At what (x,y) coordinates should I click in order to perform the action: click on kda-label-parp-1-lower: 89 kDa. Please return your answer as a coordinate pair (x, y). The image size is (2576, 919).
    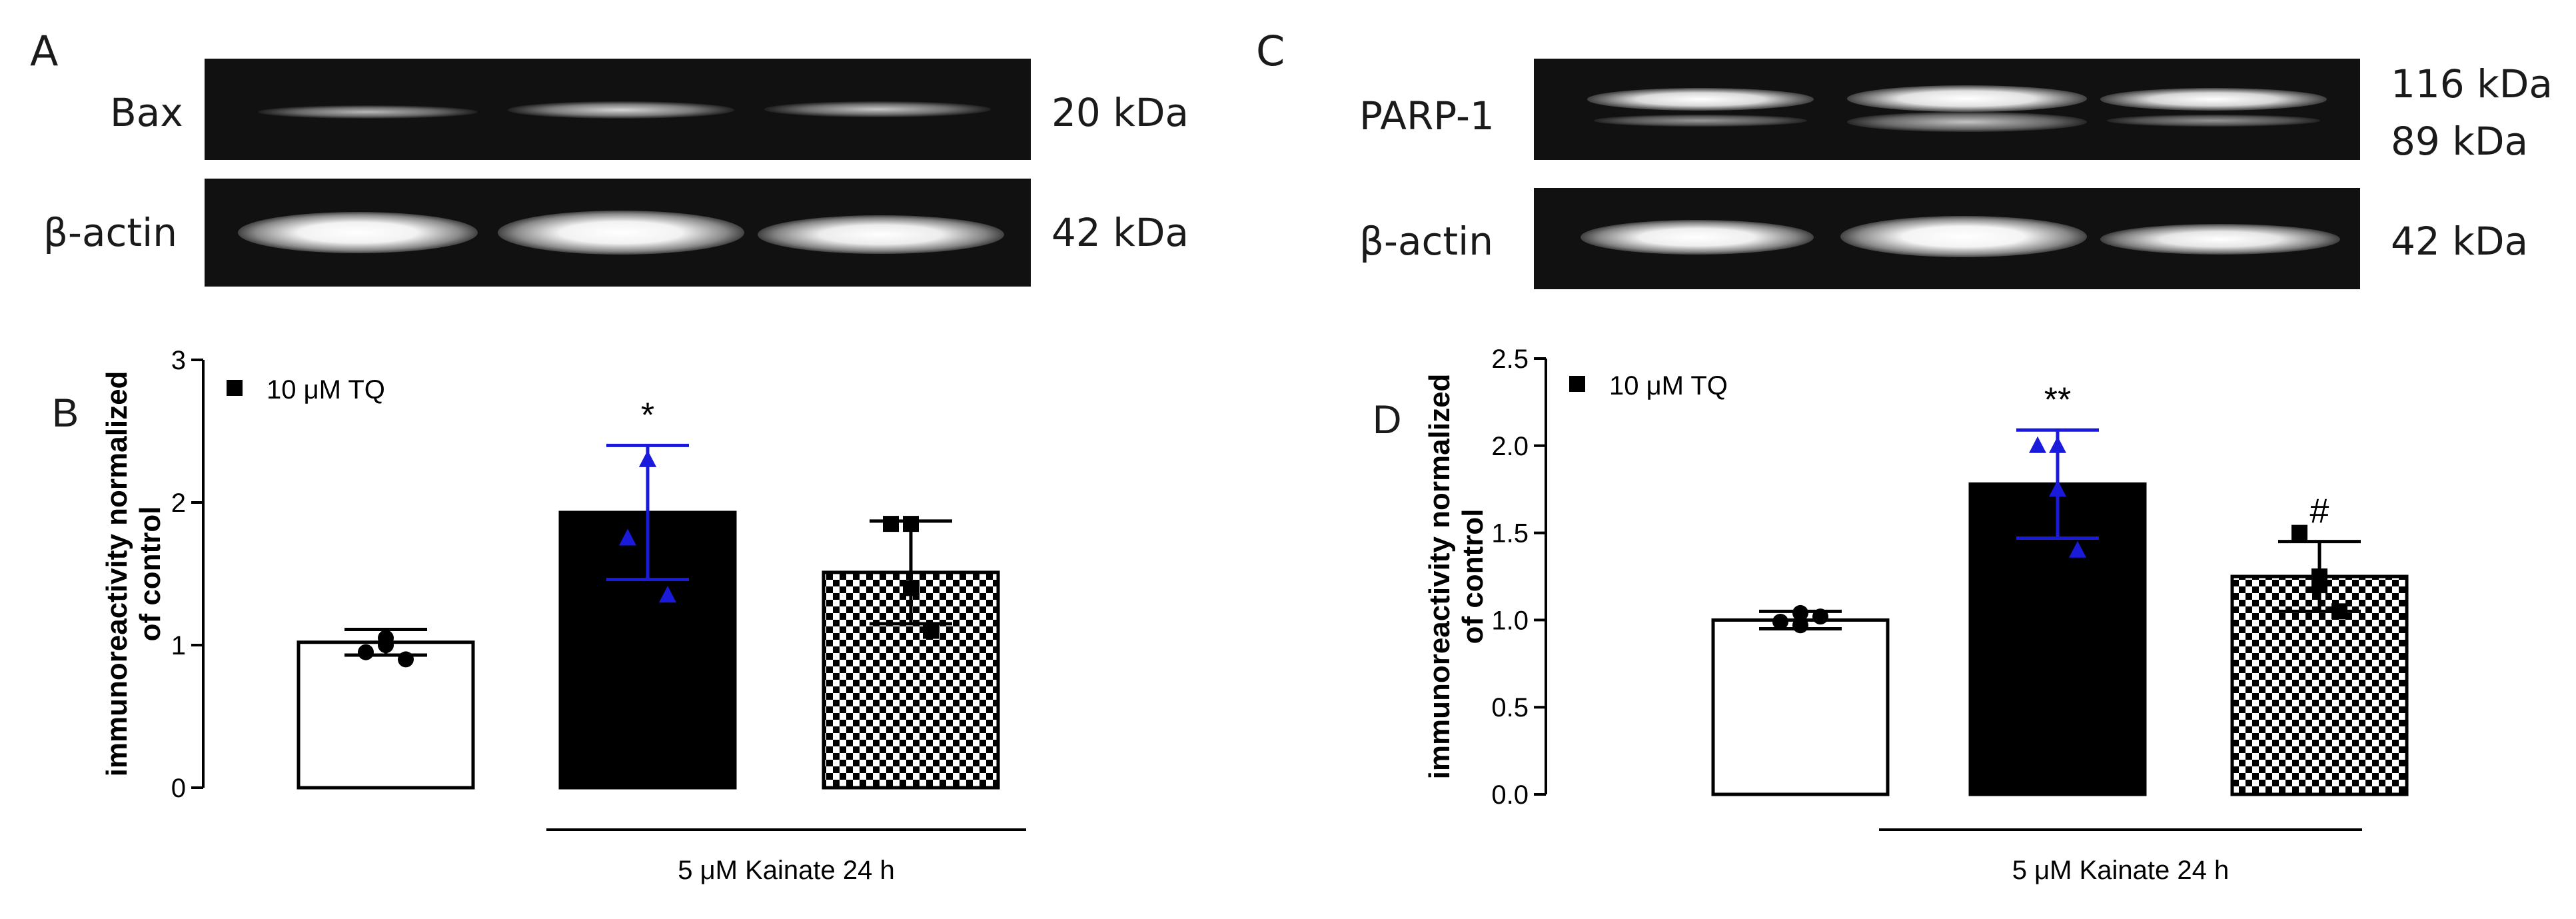
    Looking at the image, I should click on (2460, 141).